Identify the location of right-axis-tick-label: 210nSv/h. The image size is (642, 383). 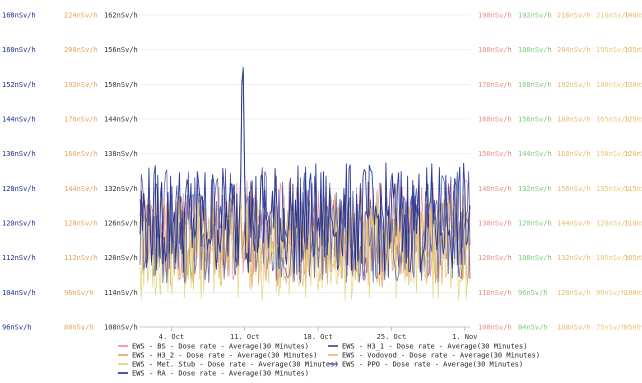
(613, 16).